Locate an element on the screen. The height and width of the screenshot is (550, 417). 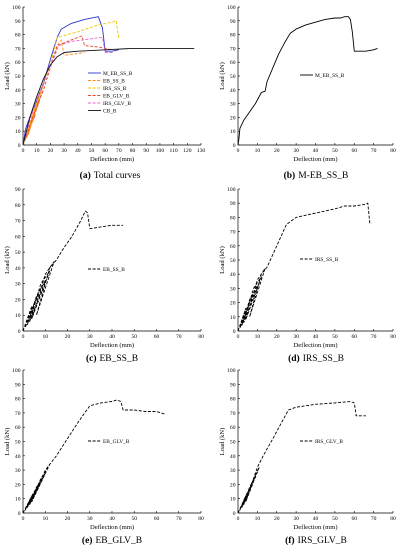
caption-text: IRS_SS_B is located at coordinates (323, 359).